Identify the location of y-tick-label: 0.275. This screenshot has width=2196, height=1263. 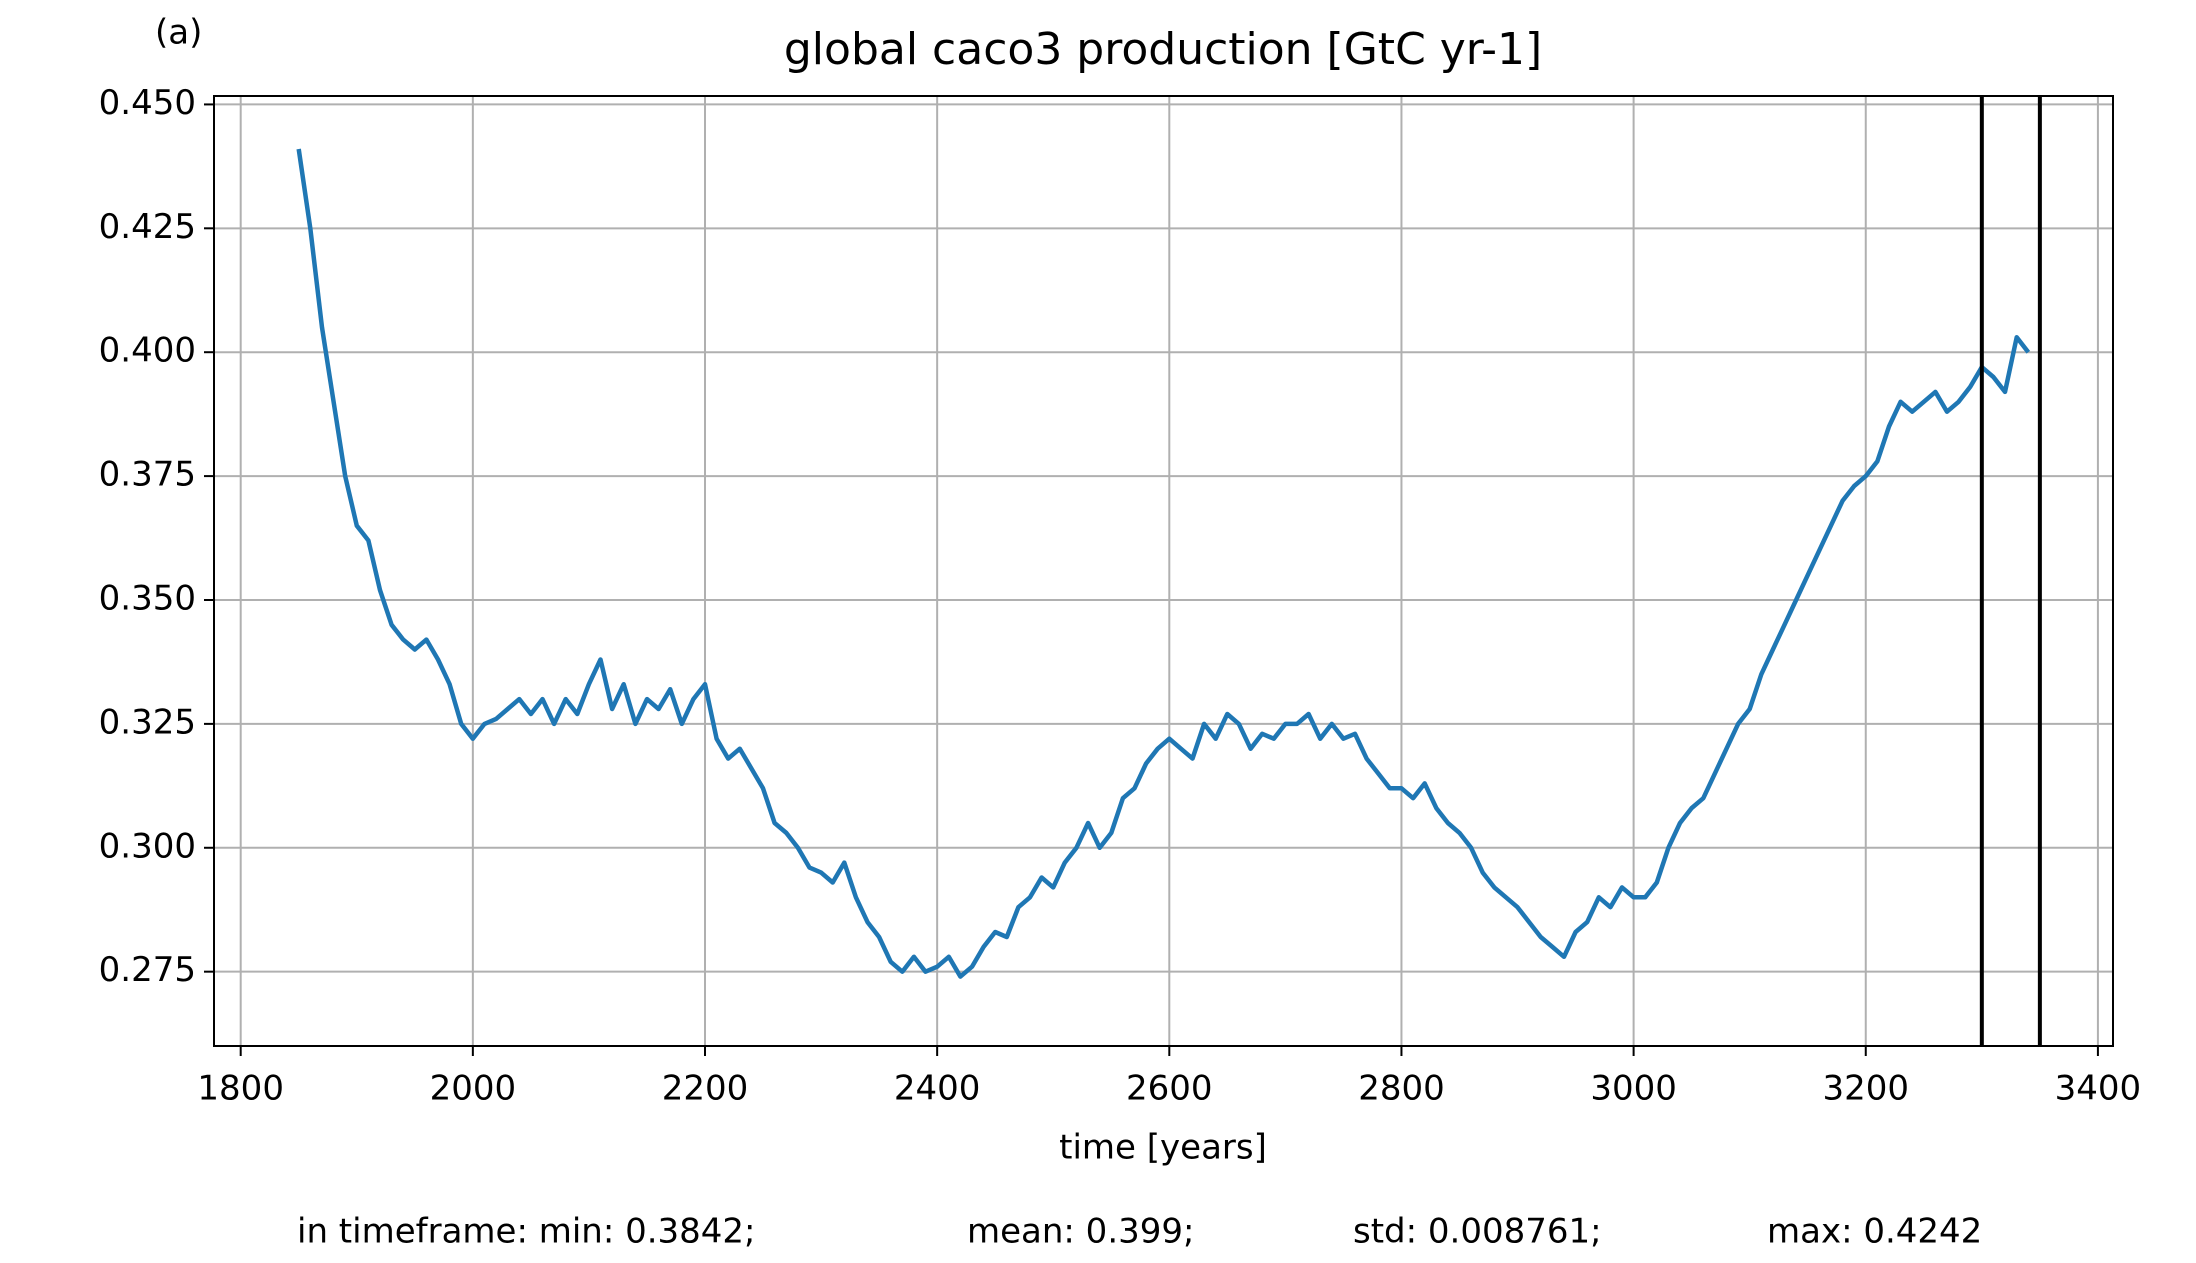
(147, 970).